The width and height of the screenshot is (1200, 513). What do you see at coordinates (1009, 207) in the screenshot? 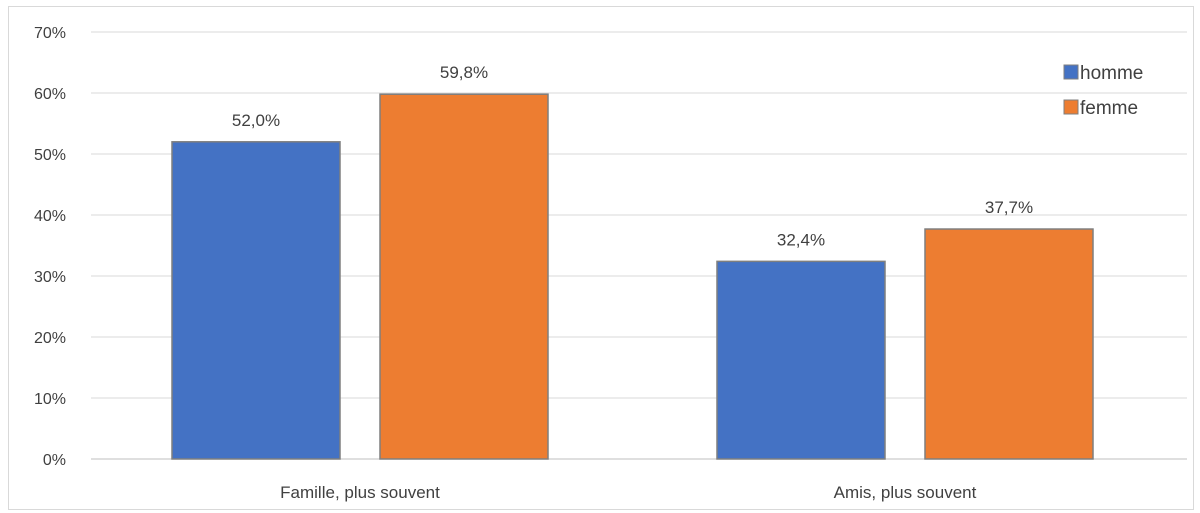
I see `data-label: 37,7%` at bounding box center [1009, 207].